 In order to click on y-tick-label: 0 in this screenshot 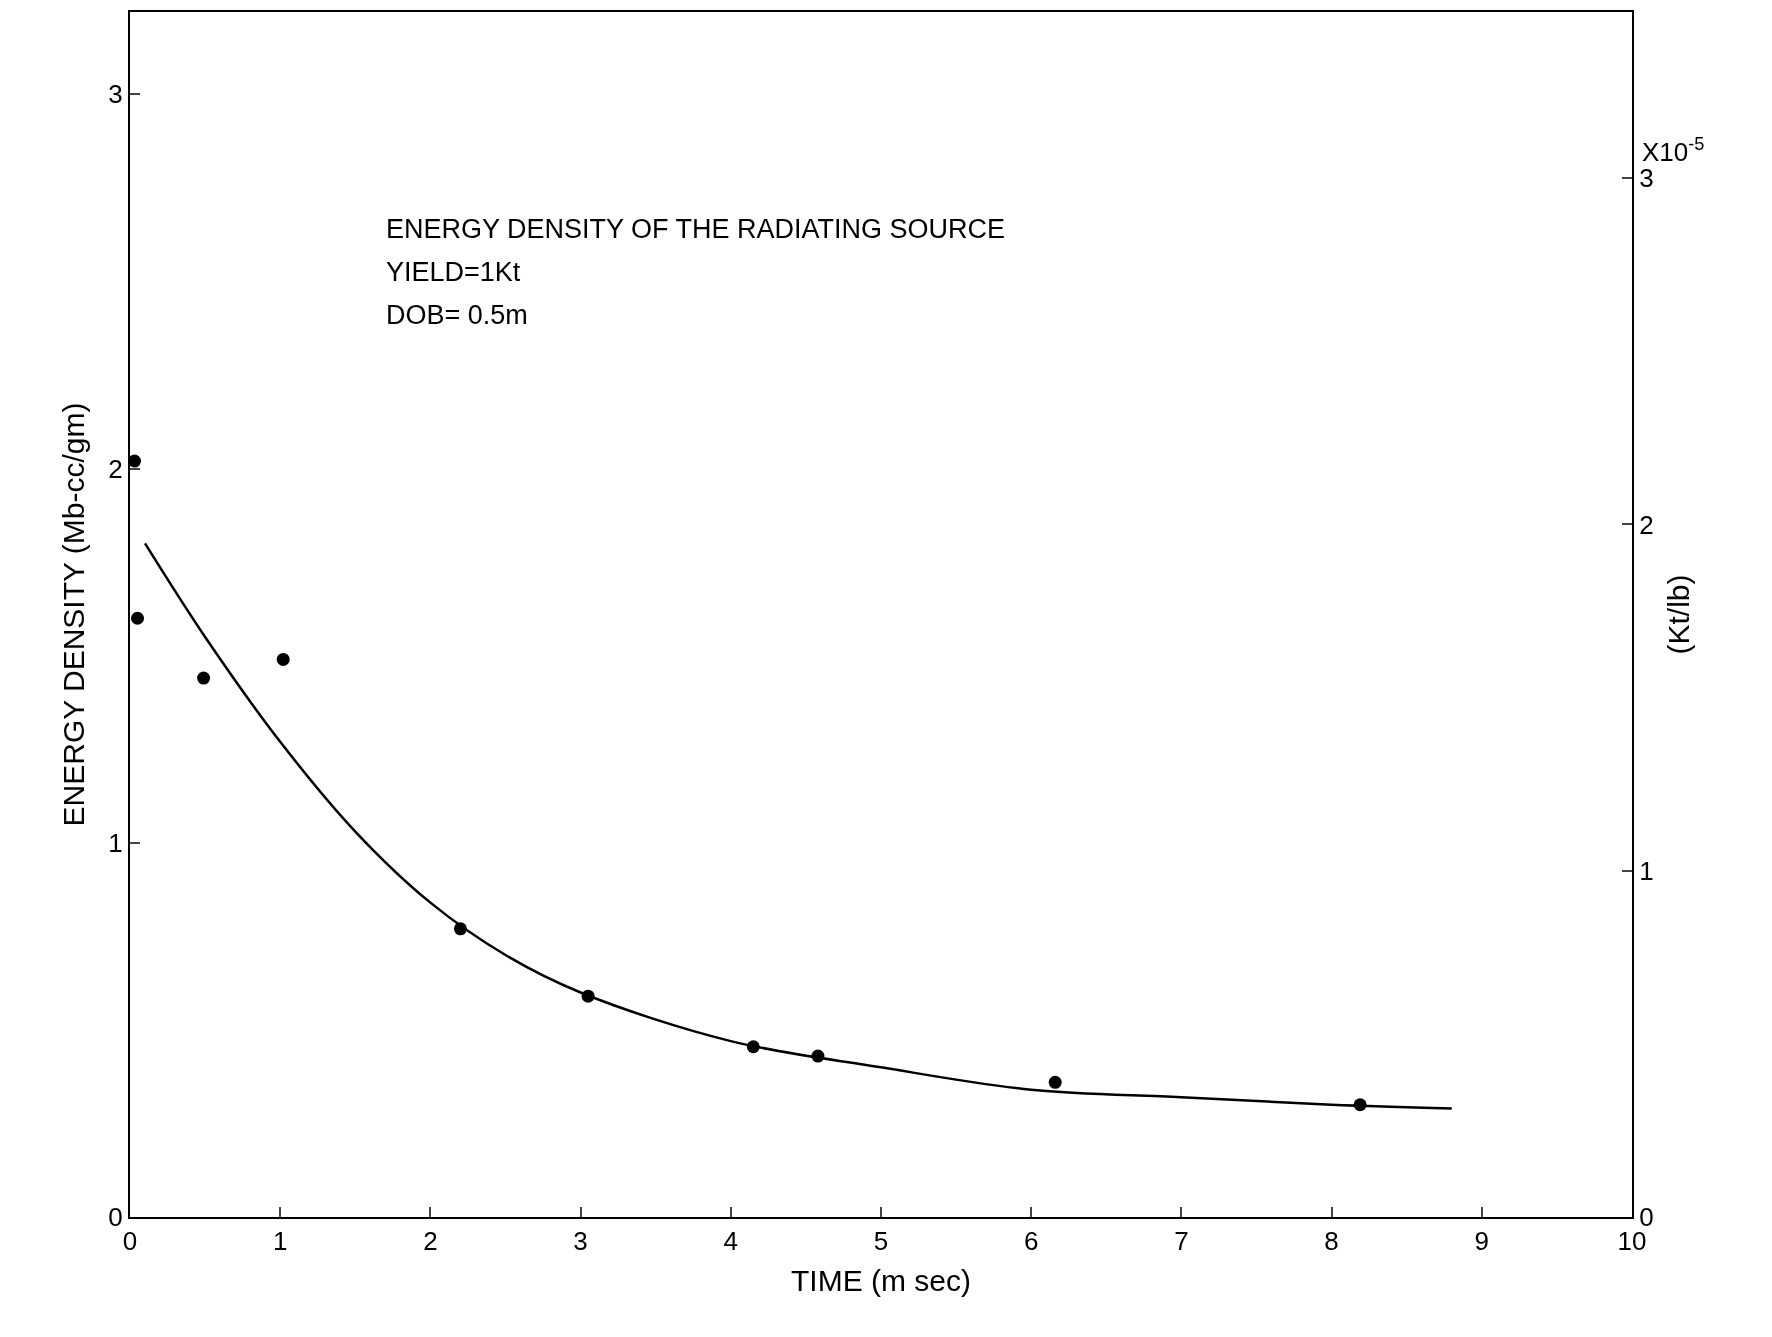, I will do `click(115, 1217)`.